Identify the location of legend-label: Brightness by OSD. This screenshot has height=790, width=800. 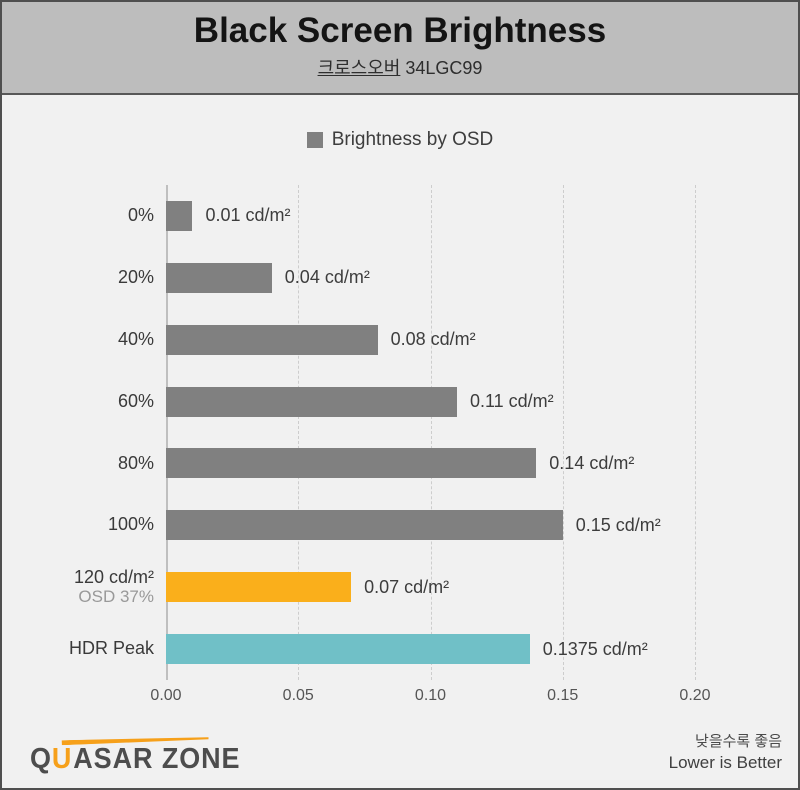
(412, 139).